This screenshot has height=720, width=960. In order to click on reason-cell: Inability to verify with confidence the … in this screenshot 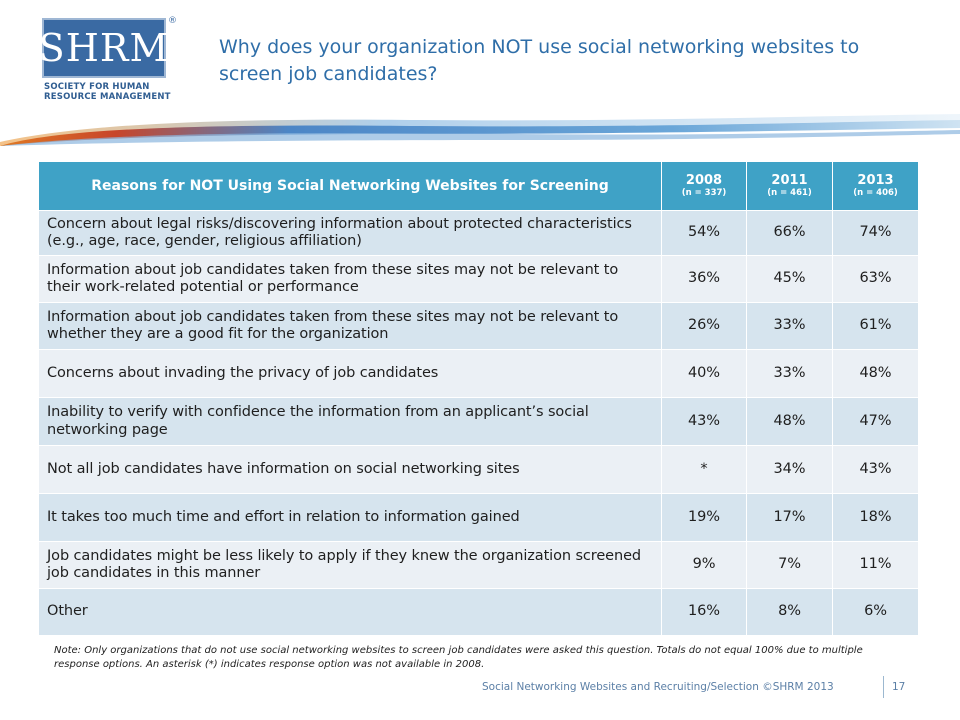, I will do `click(350, 421)`.